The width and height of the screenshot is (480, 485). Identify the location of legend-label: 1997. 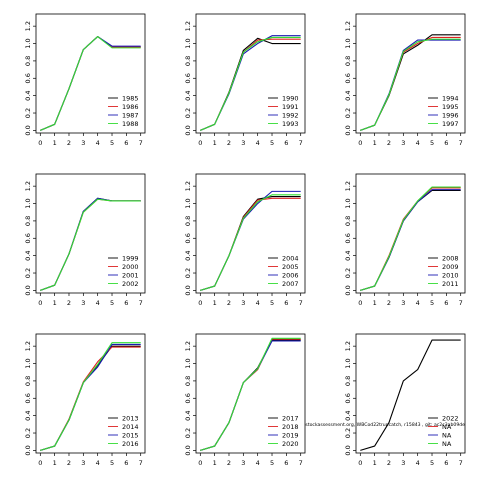
(450, 124).